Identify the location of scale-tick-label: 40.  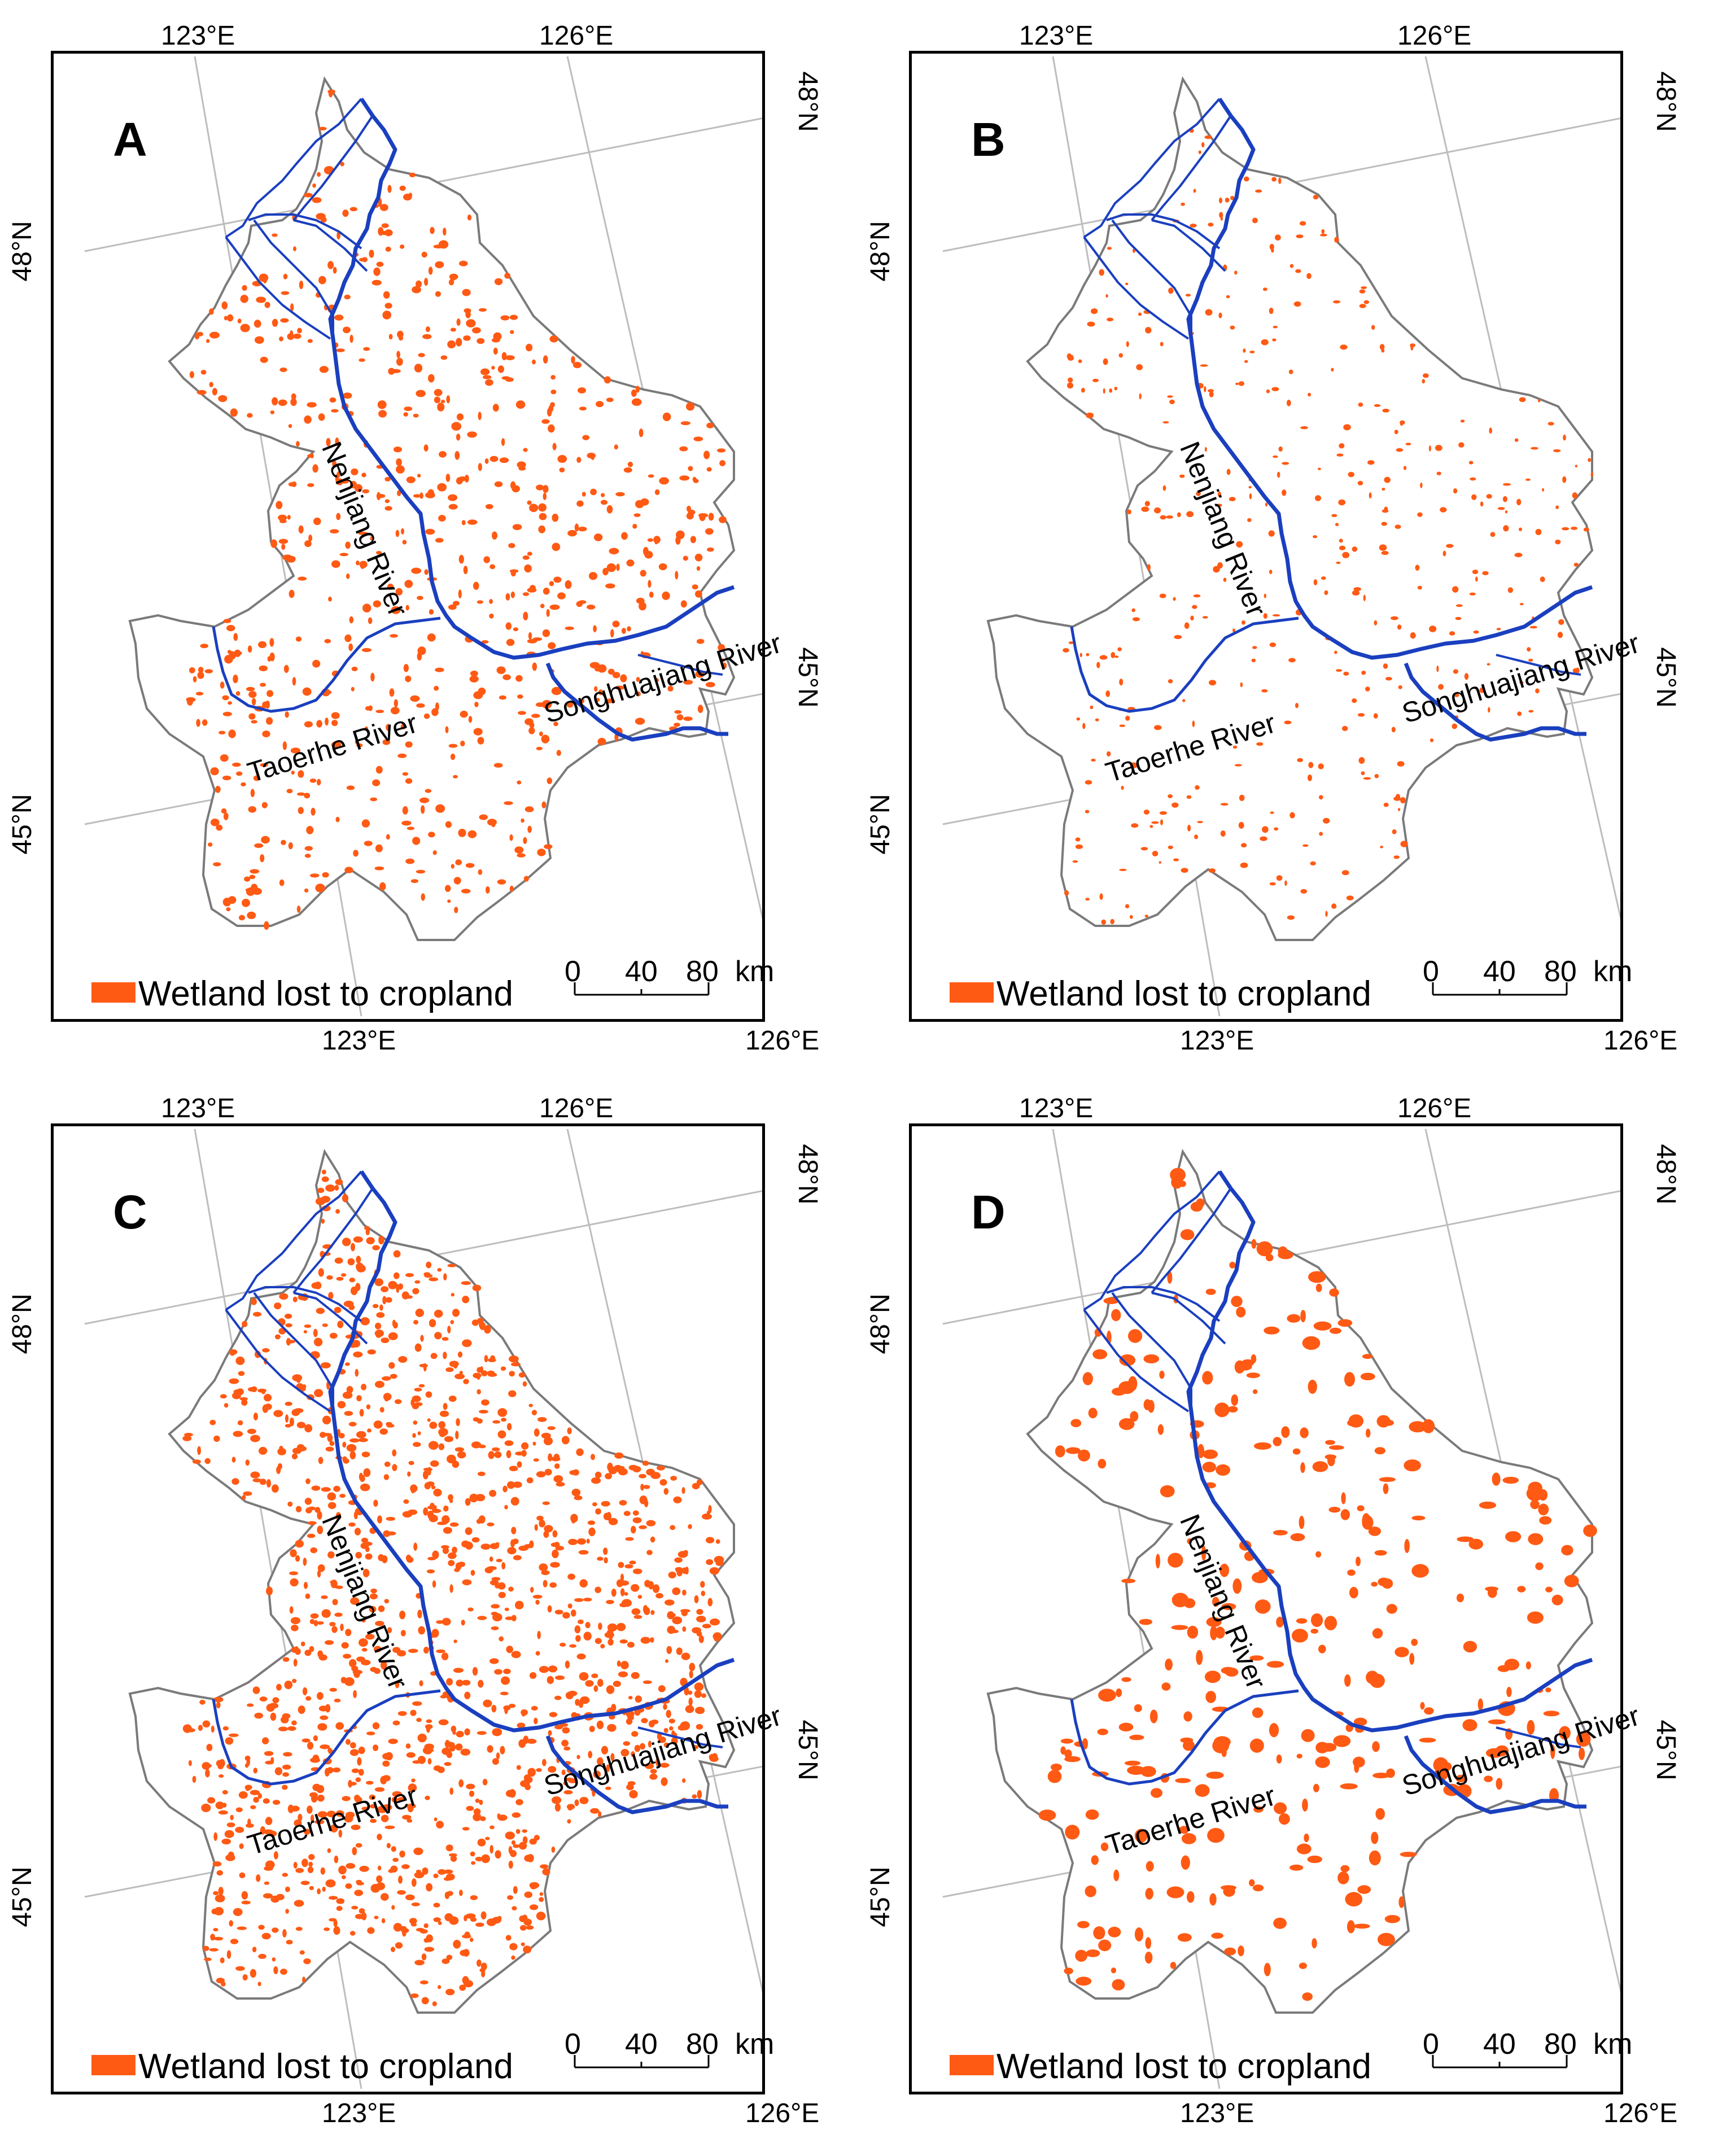
(1499, 971).